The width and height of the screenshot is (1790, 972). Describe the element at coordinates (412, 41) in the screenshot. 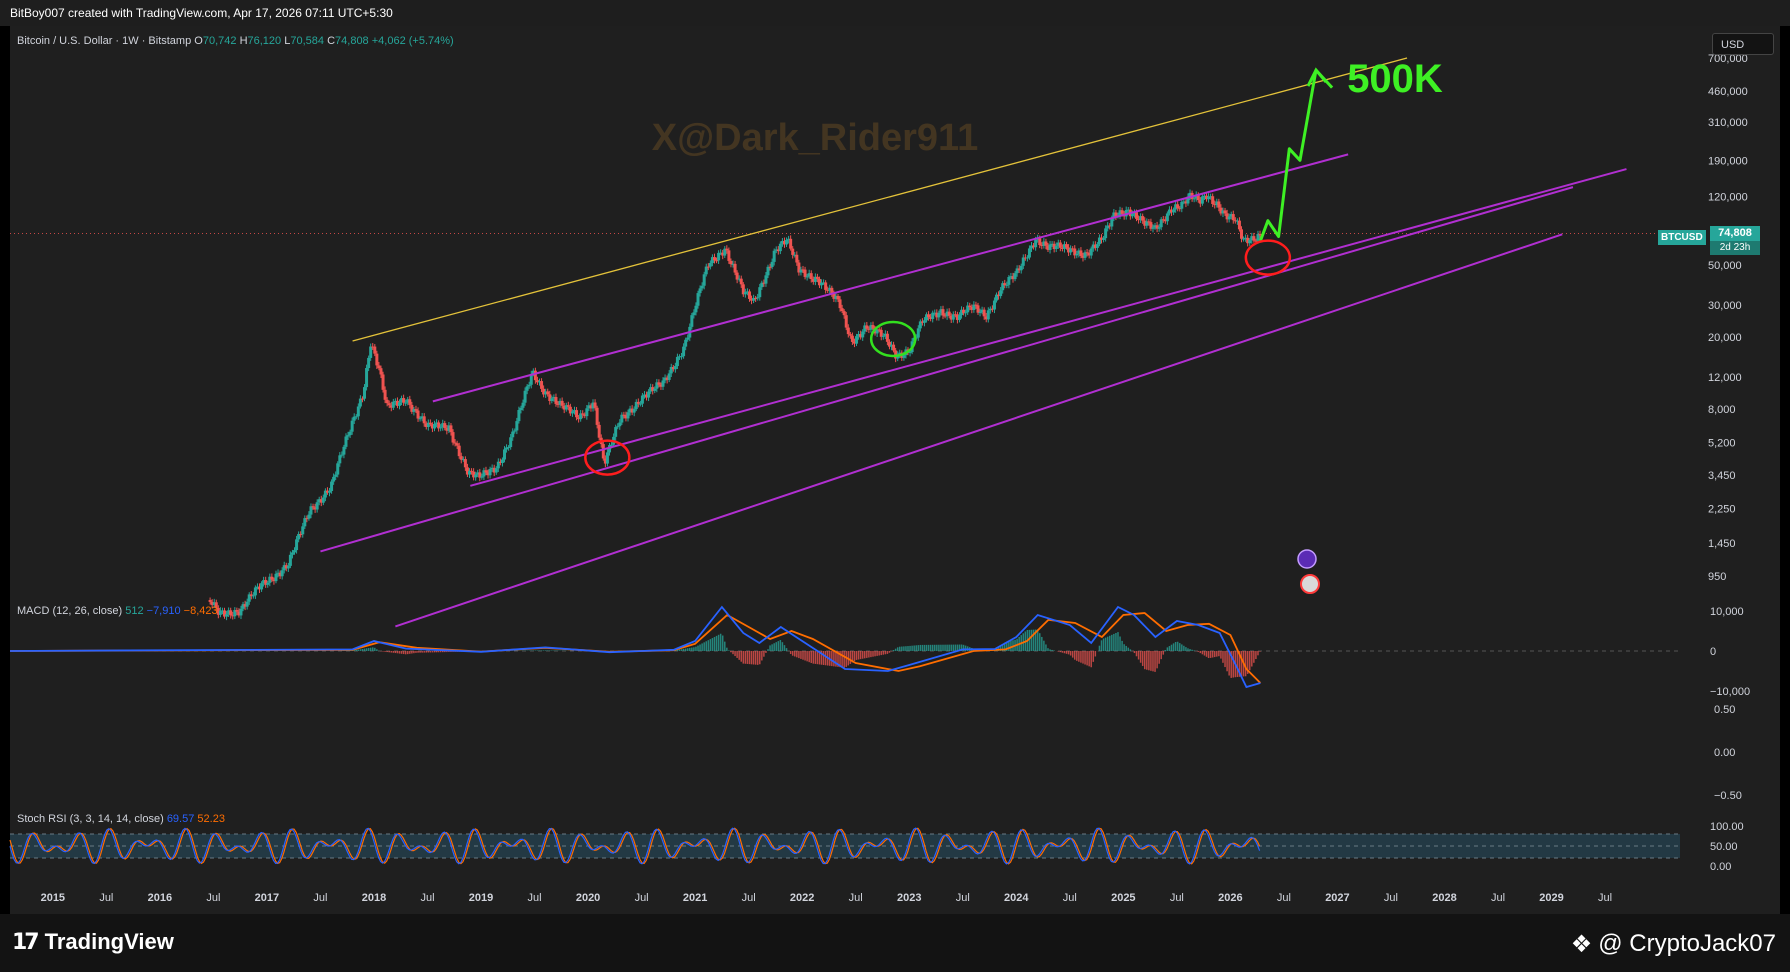

I see `change-value: +4,062 (+5.74%)` at that location.